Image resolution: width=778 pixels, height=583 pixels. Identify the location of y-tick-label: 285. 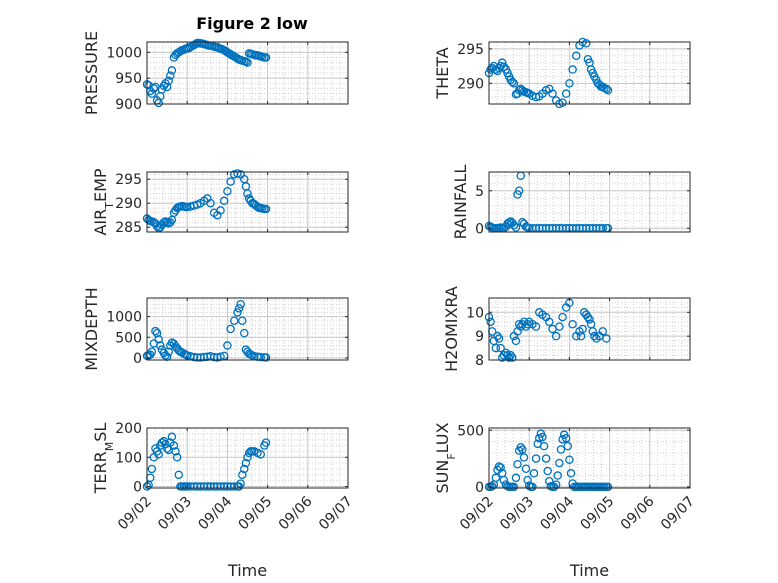
(128, 228).